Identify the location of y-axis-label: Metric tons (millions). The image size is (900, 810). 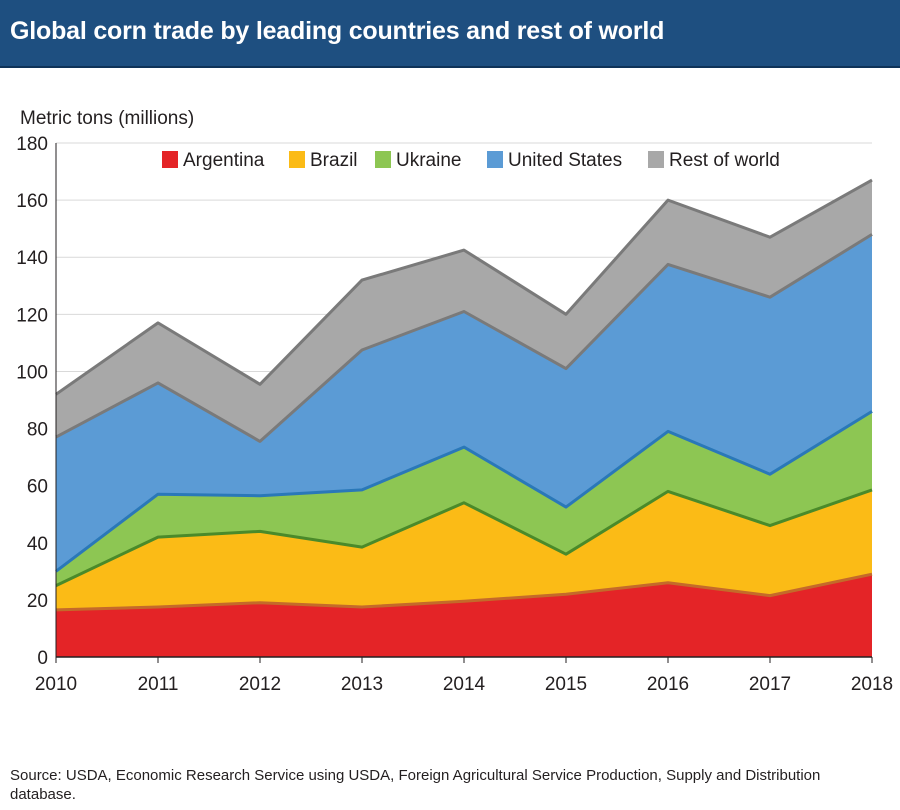
(107, 118).